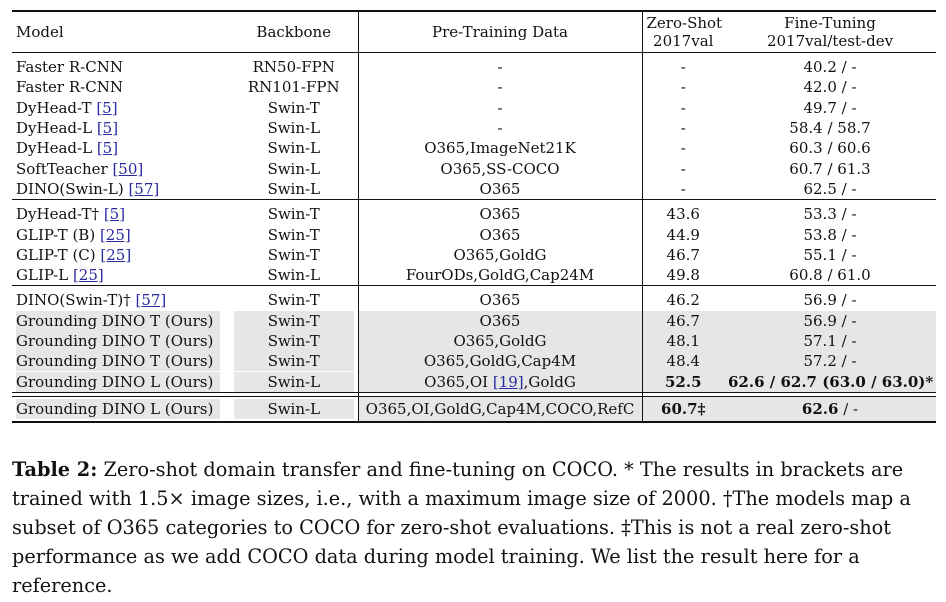 The image size is (946, 602). Describe the element at coordinates (499, 254) in the screenshot. I see `cell-pretraining: O365,GoldG` at that location.